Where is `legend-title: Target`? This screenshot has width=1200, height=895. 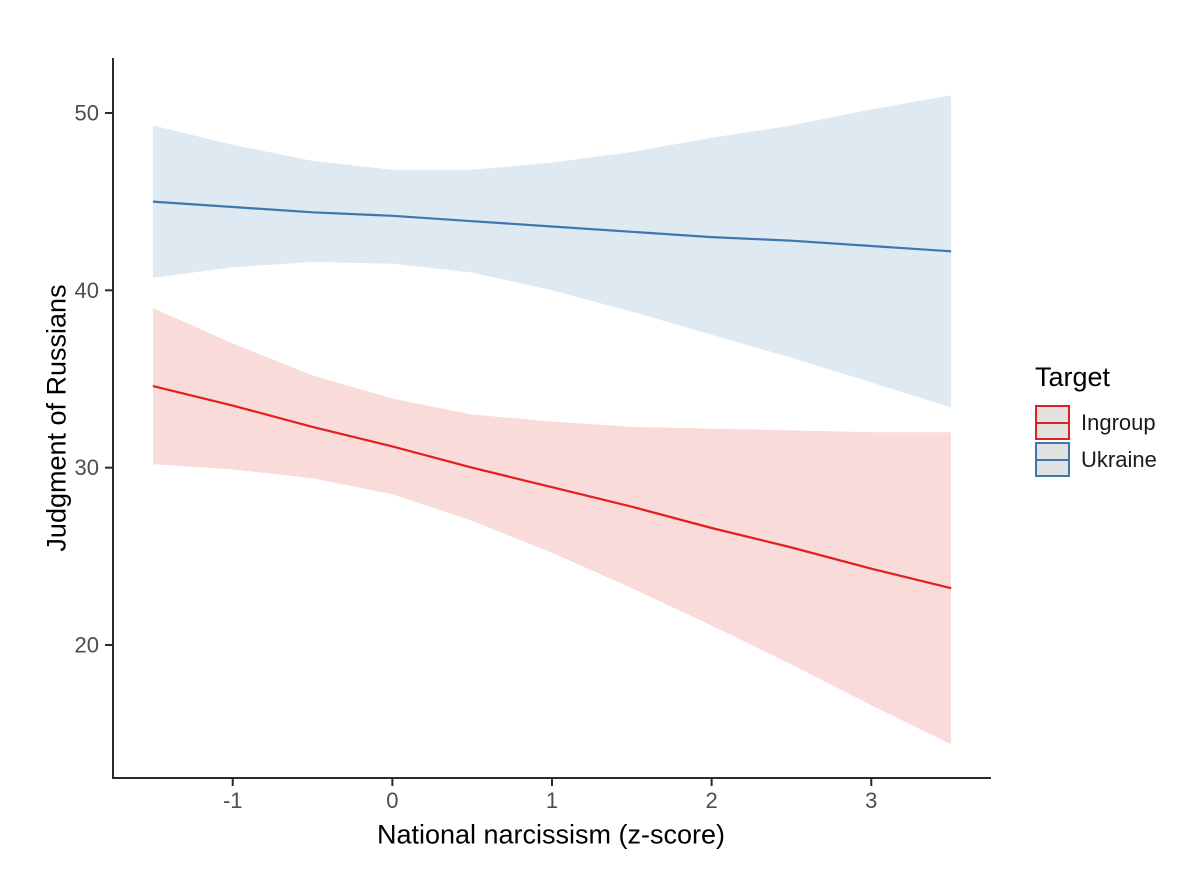
legend-title: Target is located at coordinates (1073, 377).